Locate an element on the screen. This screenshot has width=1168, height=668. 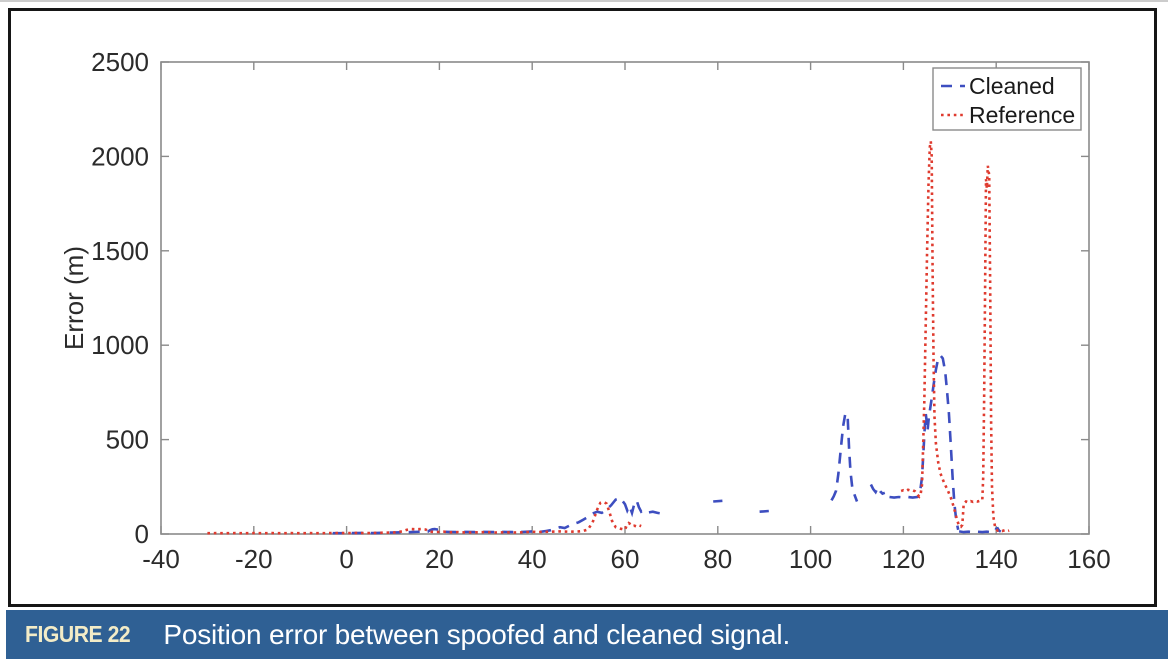
legend-label-reference: Reference is located at coordinates (1022, 115).